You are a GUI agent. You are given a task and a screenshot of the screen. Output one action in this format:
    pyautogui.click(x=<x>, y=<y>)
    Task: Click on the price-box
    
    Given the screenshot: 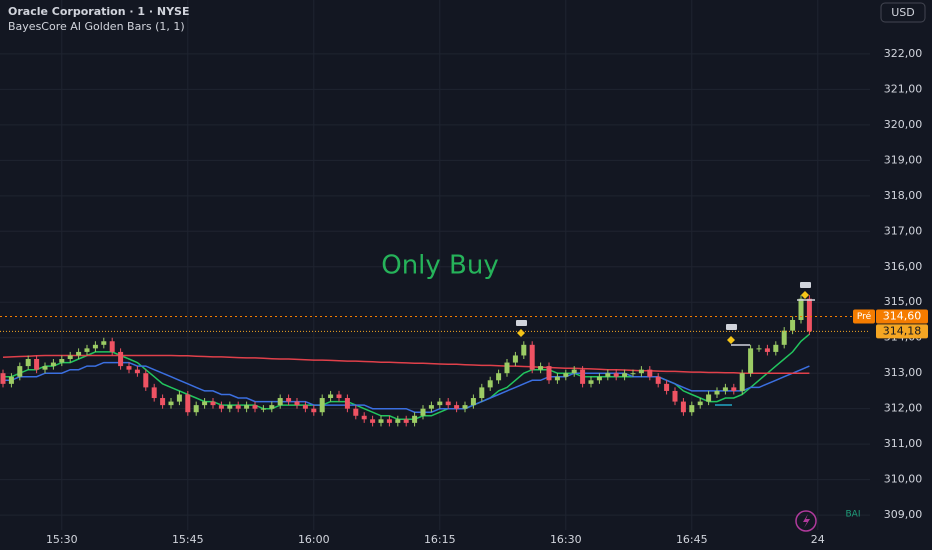 What is the action you would take?
    pyautogui.click(x=902, y=331)
    